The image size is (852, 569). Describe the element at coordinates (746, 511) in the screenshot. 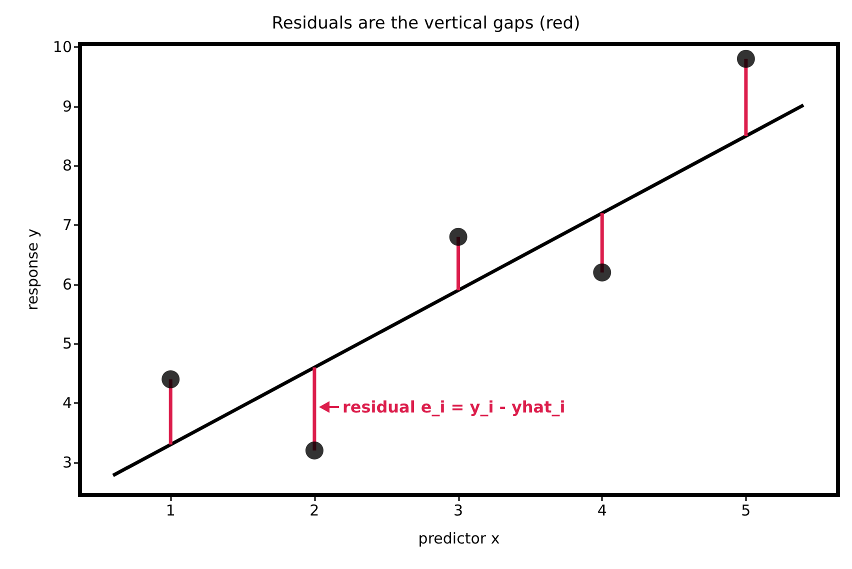

I see `x-tick-label: 5` at that location.